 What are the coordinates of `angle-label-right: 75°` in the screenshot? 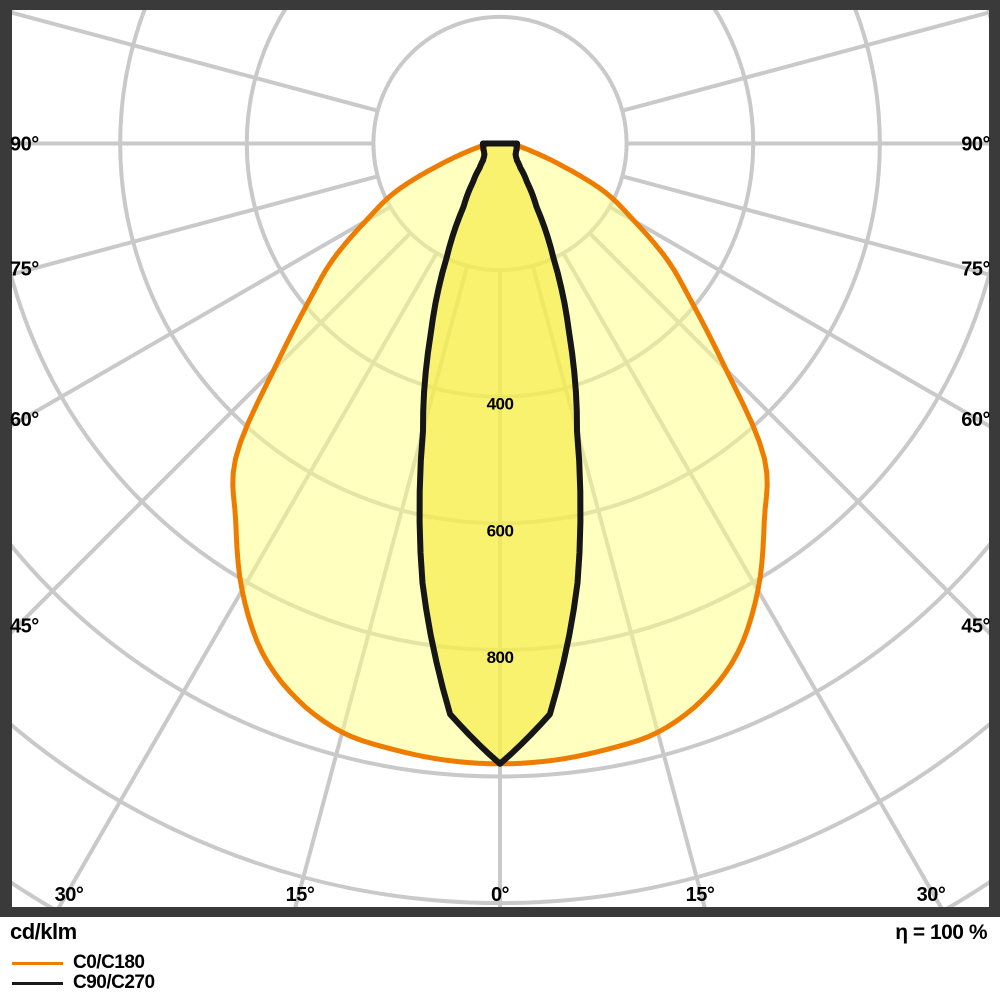 It's located at (975, 269).